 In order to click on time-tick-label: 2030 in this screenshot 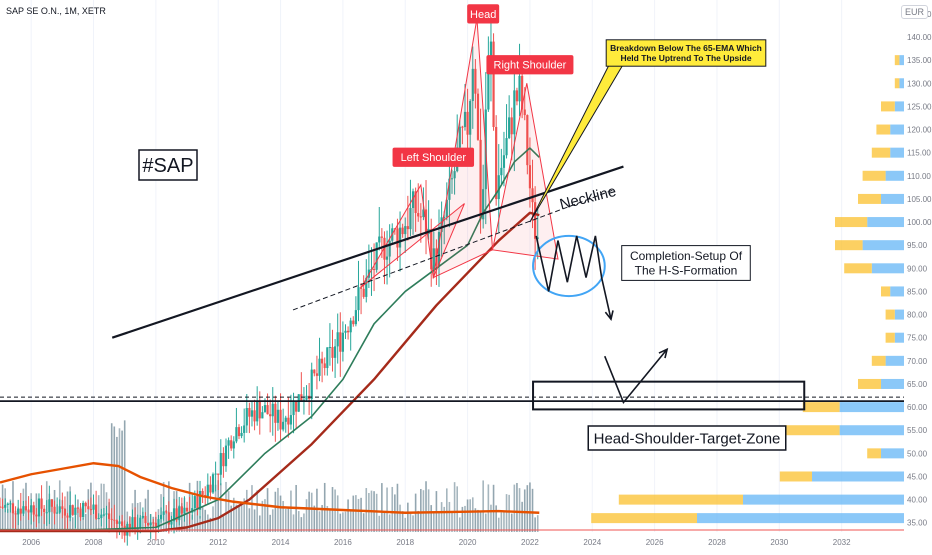, I will do `click(779, 542)`.